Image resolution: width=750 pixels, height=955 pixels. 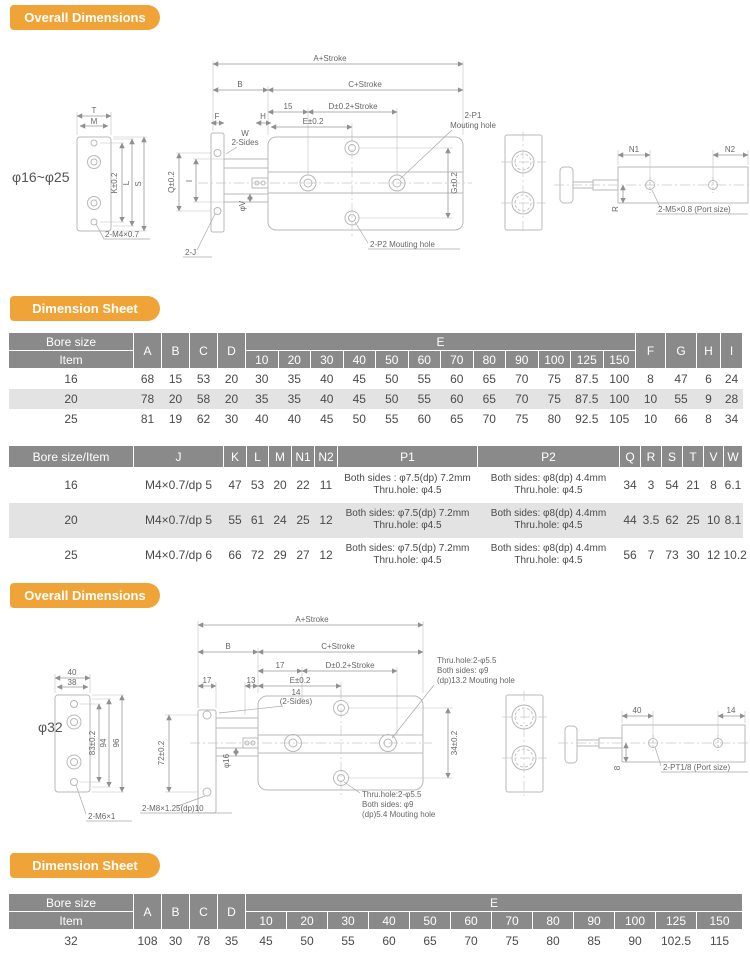 I want to click on cell-l: 72, so click(x=257, y=555).